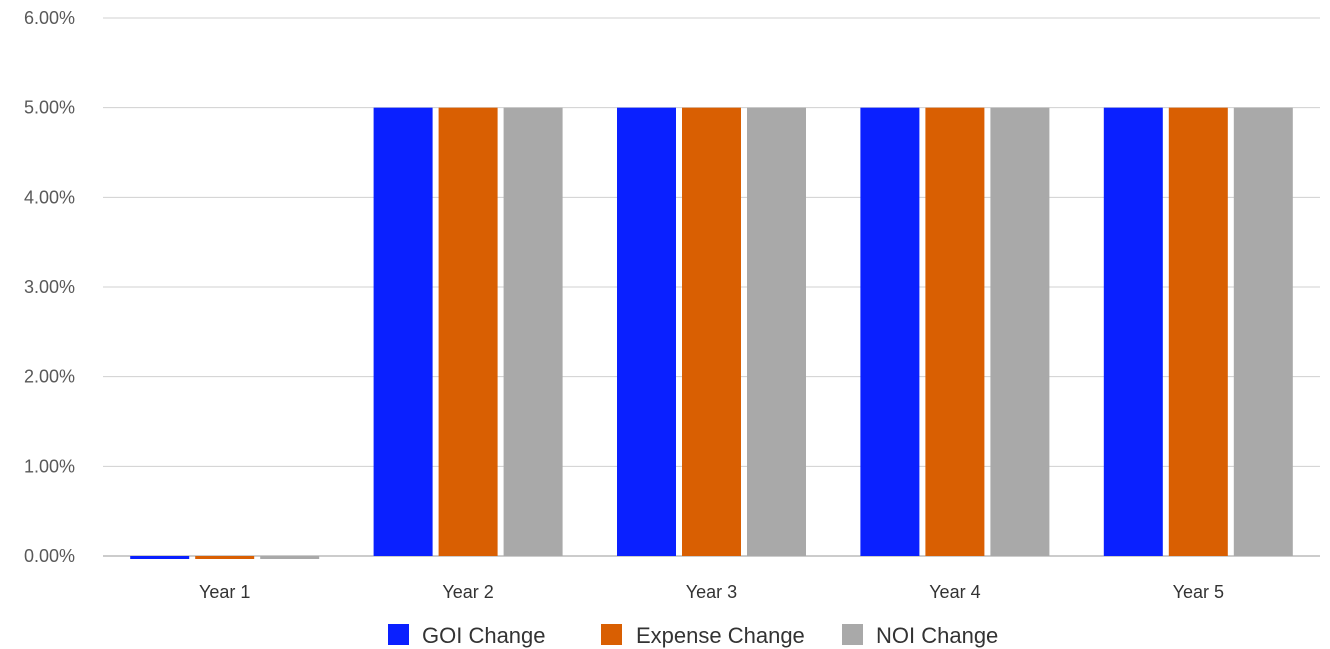  What do you see at coordinates (49, 197) in the screenshot?
I see `y-tick-label: 4.00%` at bounding box center [49, 197].